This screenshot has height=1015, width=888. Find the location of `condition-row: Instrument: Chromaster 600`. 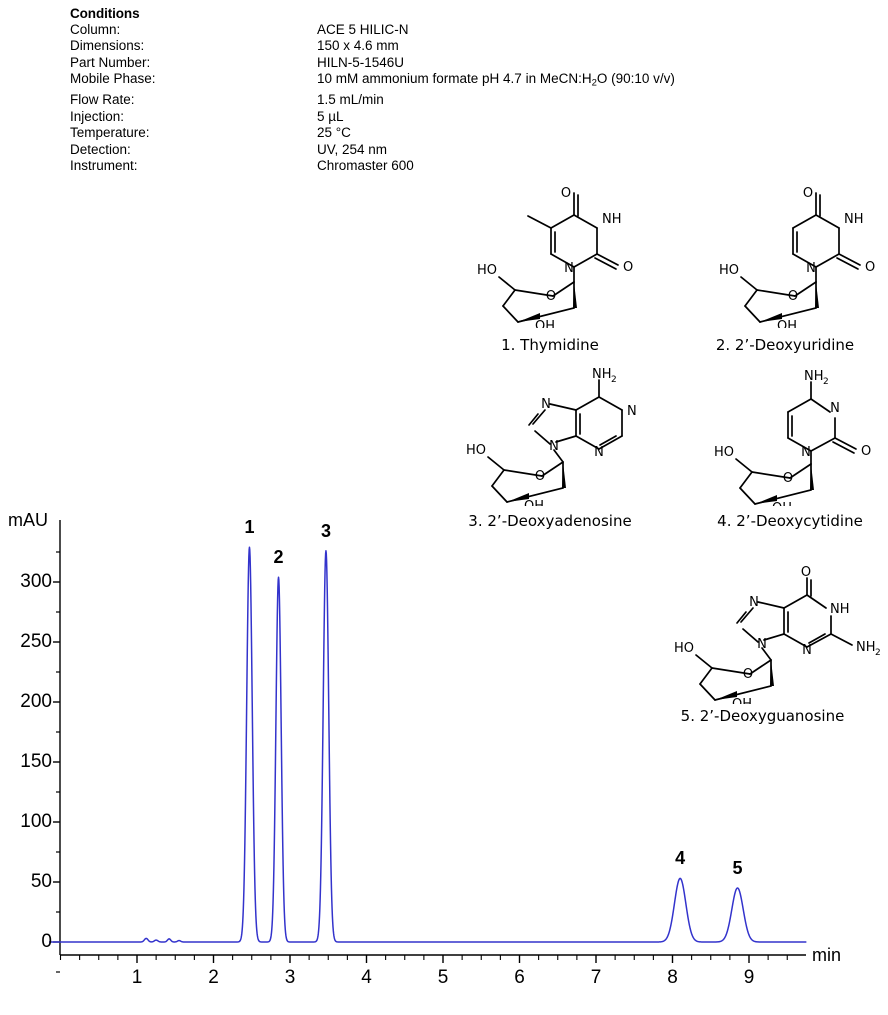

condition-row: Instrument: Chromaster 600 is located at coordinates (380, 166).